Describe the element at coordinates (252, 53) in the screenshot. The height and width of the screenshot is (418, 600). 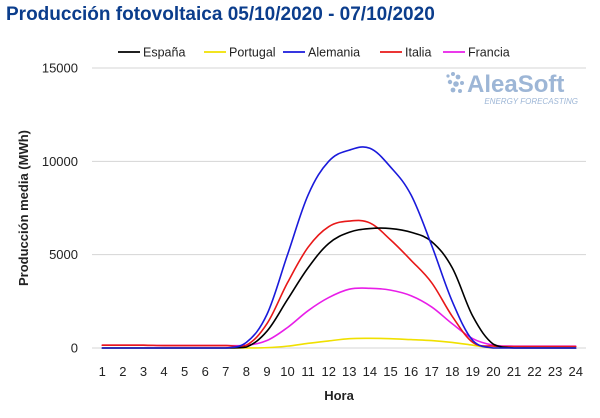
I see `legend-label-portugal: Portugal` at that location.